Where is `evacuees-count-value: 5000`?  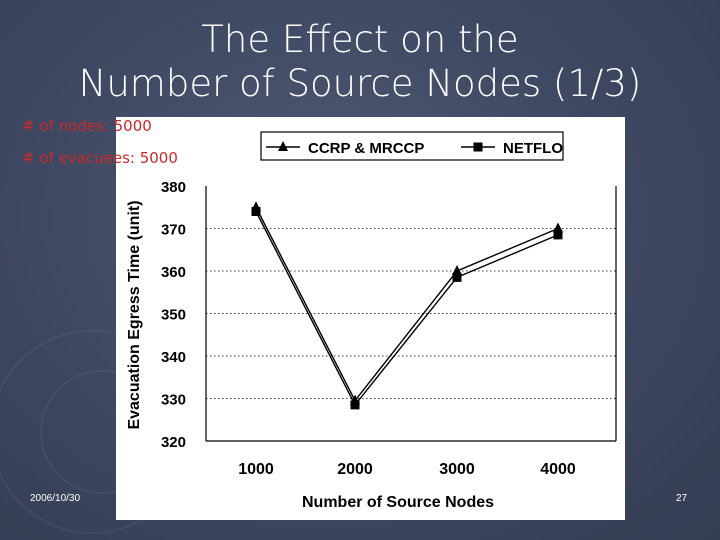
evacuees-count-value: 5000 is located at coordinates (158, 158).